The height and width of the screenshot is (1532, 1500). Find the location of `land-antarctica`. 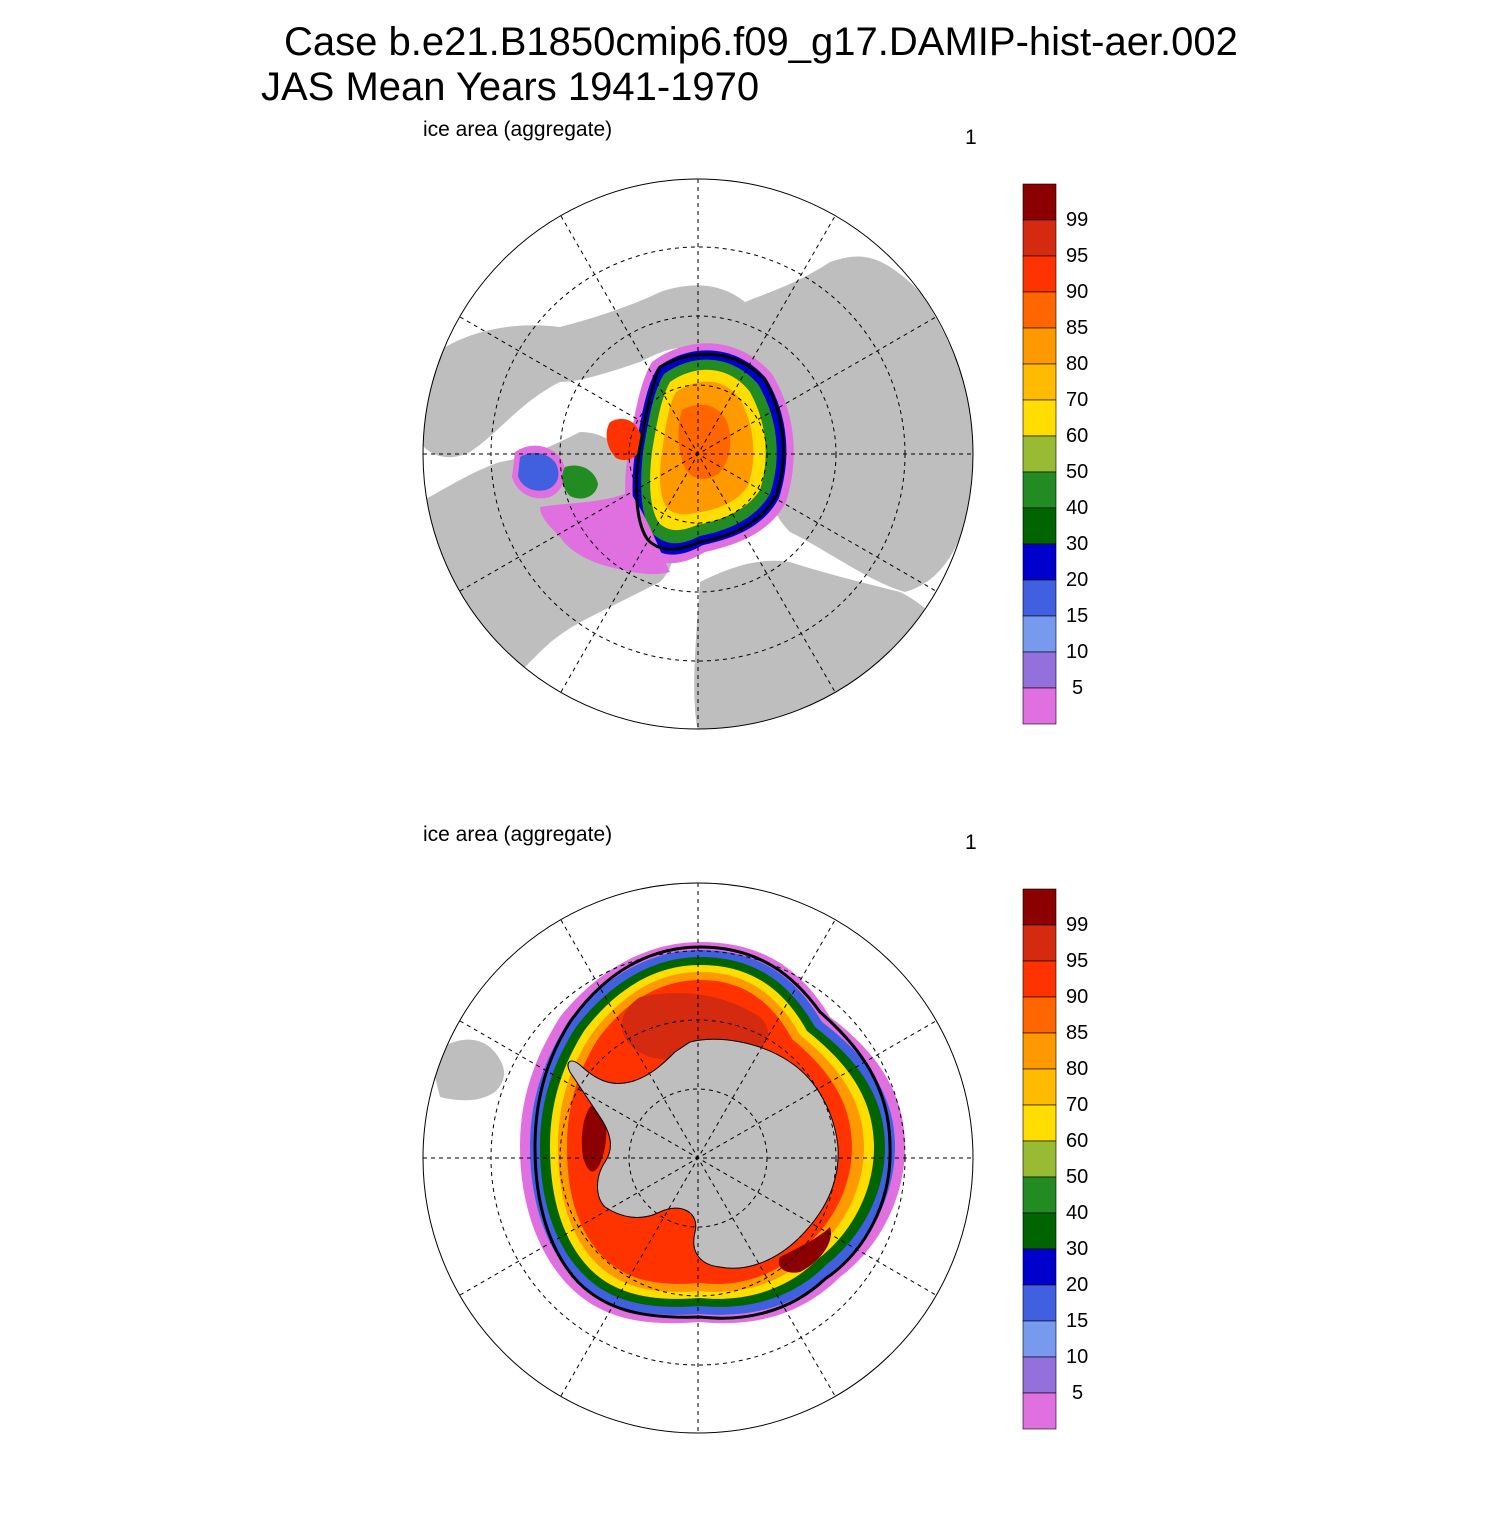

land-antarctica is located at coordinates (703, 1153).